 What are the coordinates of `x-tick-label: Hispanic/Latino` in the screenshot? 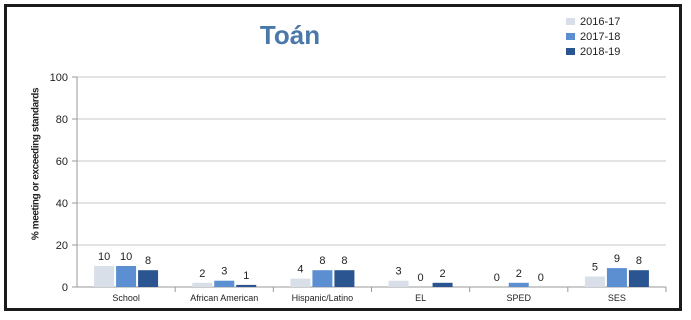 It's located at (323, 298).